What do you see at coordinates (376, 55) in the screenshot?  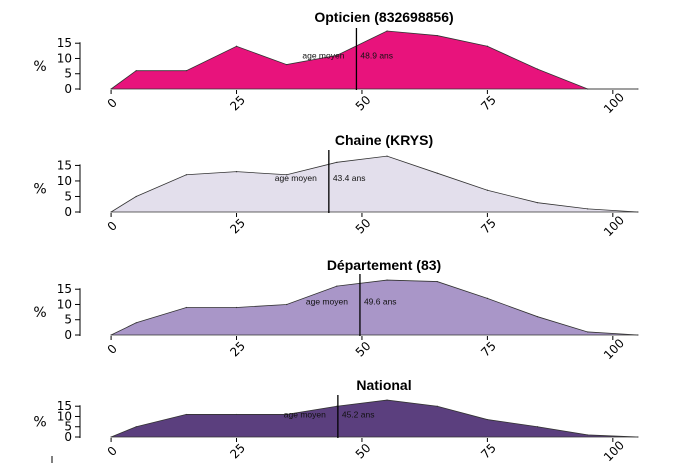 I see `mean-value-label: 48.9 ans` at bounding box center [376, 55].